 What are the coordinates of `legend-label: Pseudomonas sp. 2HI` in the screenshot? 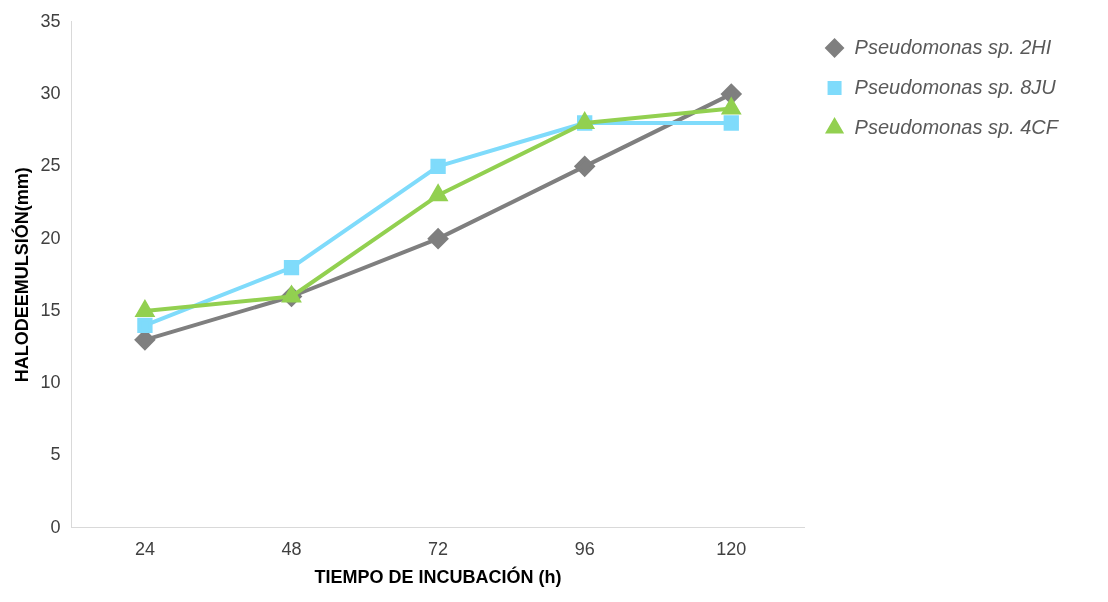 It's located at (953, 46).